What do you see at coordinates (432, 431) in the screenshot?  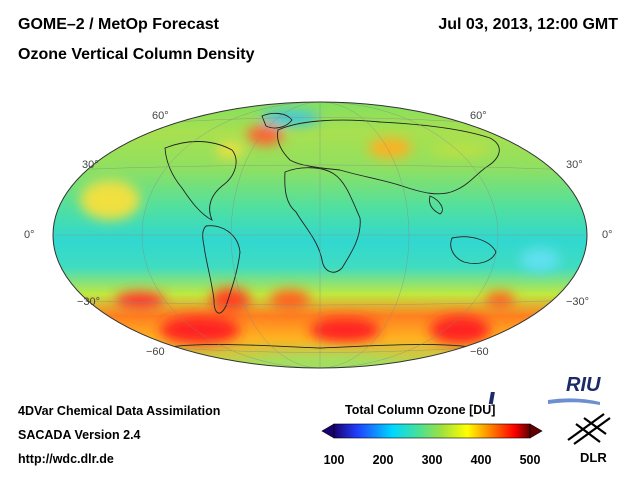 I see `colorbar` at bounding box center [432, 431].